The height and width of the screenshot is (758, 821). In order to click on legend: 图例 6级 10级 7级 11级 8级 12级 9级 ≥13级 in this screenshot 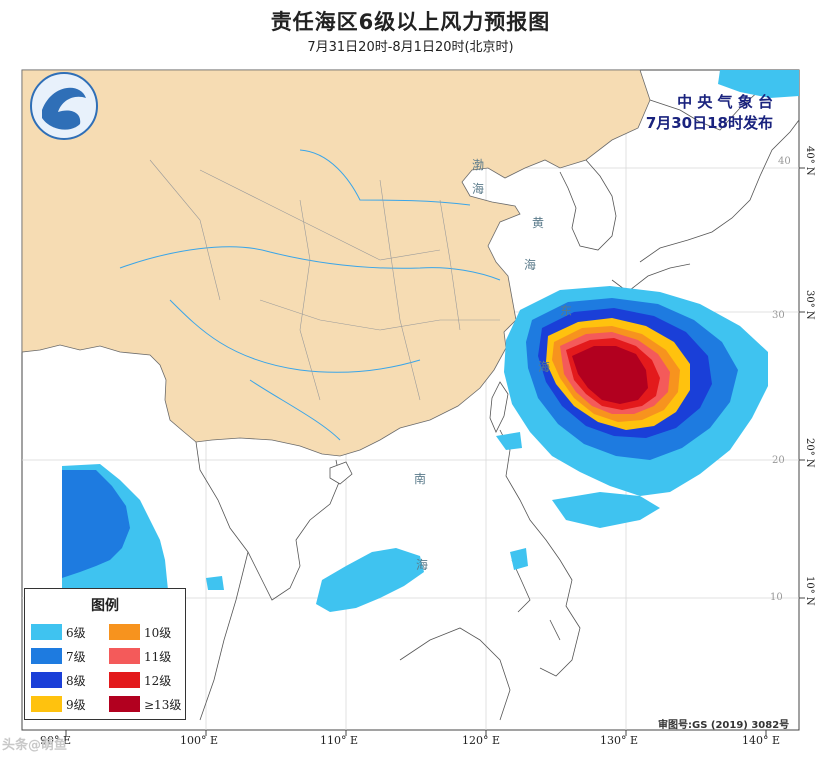, I will do `click(105, 654)`.